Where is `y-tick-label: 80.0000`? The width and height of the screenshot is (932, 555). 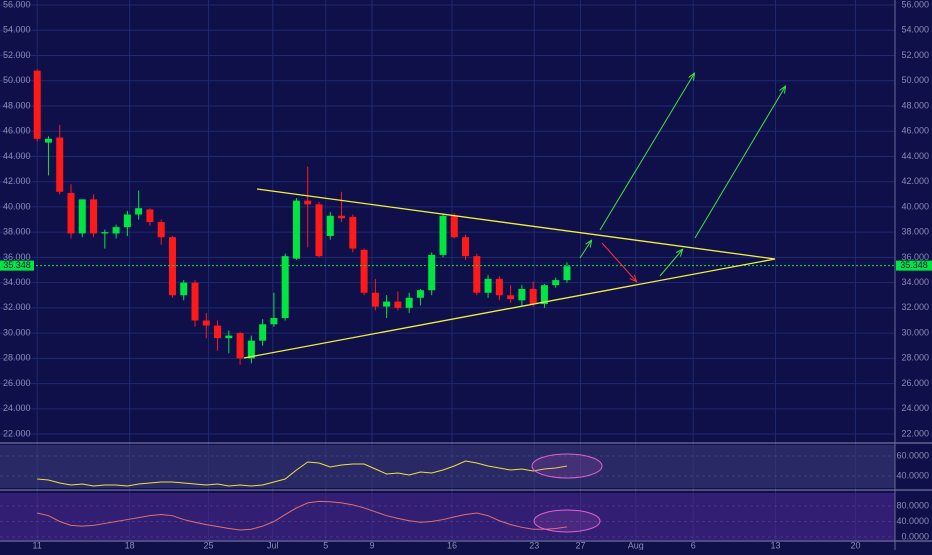
y-tick-label: 80.0000 is located at coordinates (912, 505).